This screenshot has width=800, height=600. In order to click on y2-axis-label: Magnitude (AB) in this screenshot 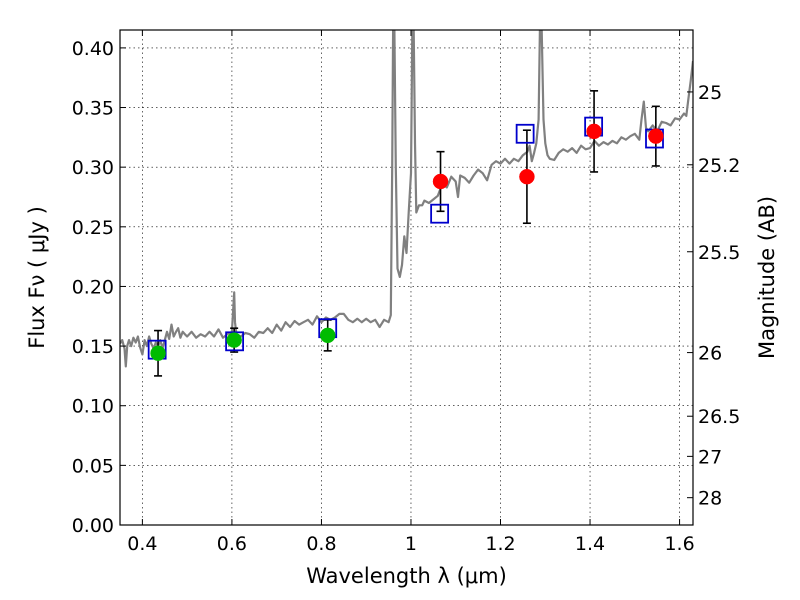, I will do `click(767, 277)`.